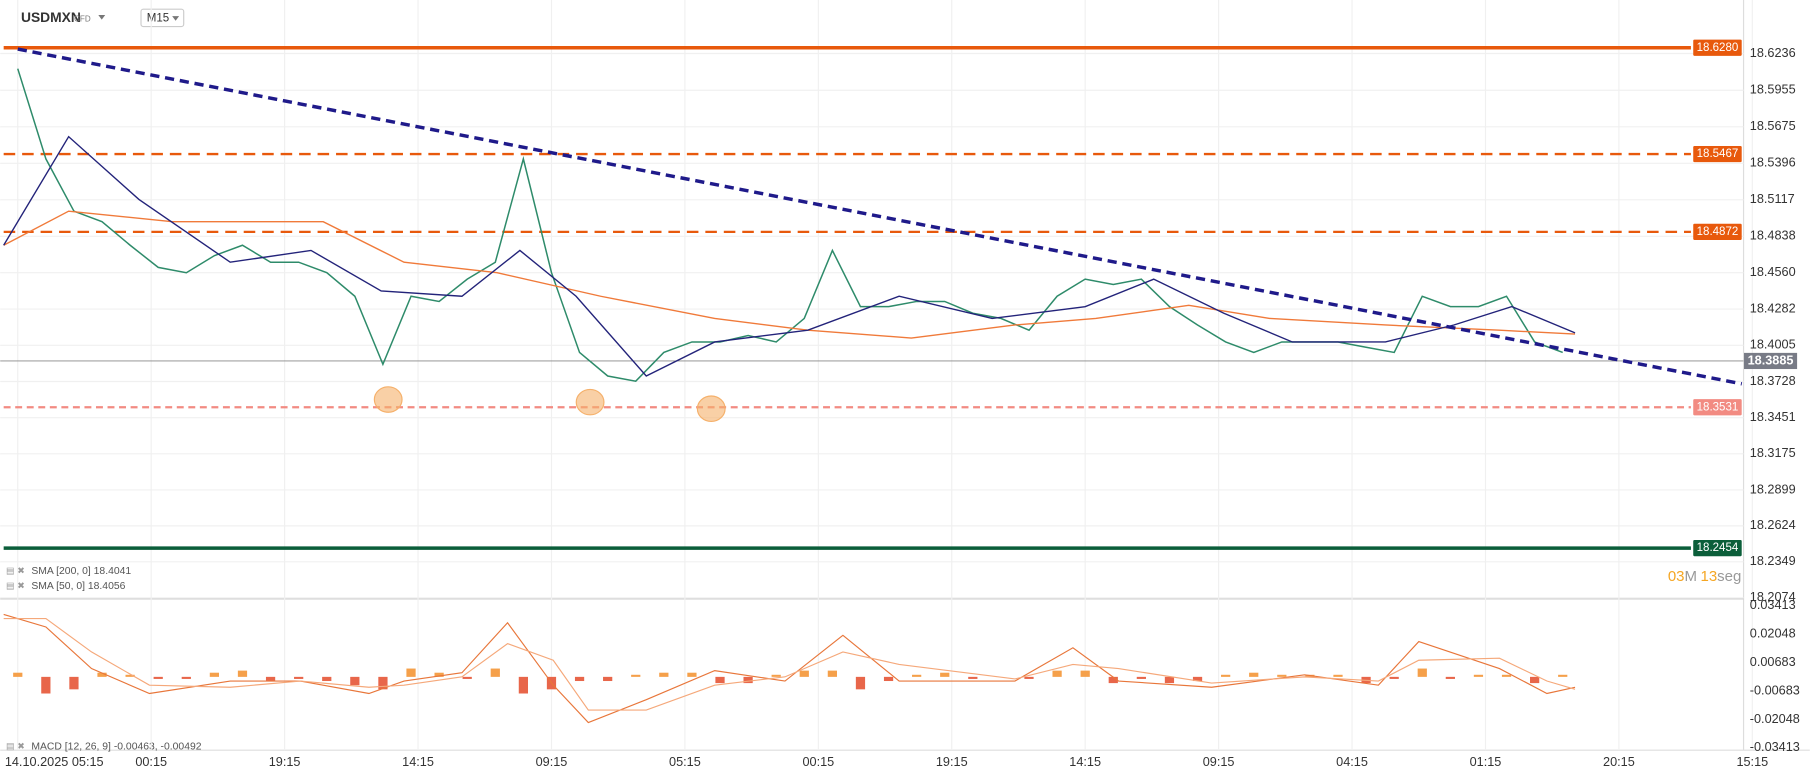 The height and width of the screenshot is (779, 1810). I want to click on y-tick-label: 18.5675, so click(1773, 126).